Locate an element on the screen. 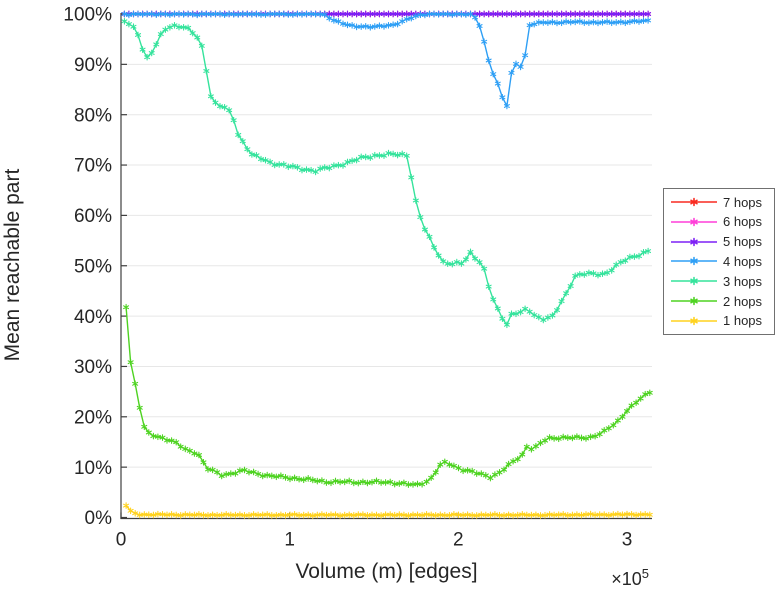 Image resolution: width=781 pixels, height=600 pixels. legend-label-5-hops: 5 hops is located at coordinates (743, 242).